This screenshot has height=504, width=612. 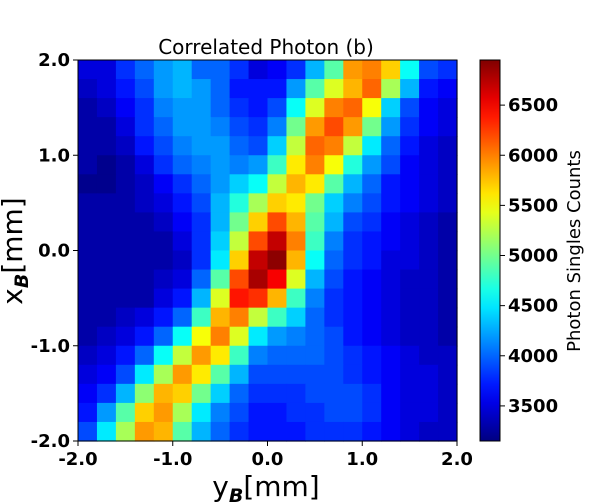 I want to click on y-axis-label-unit: [mm], so click(x=14, y=235).